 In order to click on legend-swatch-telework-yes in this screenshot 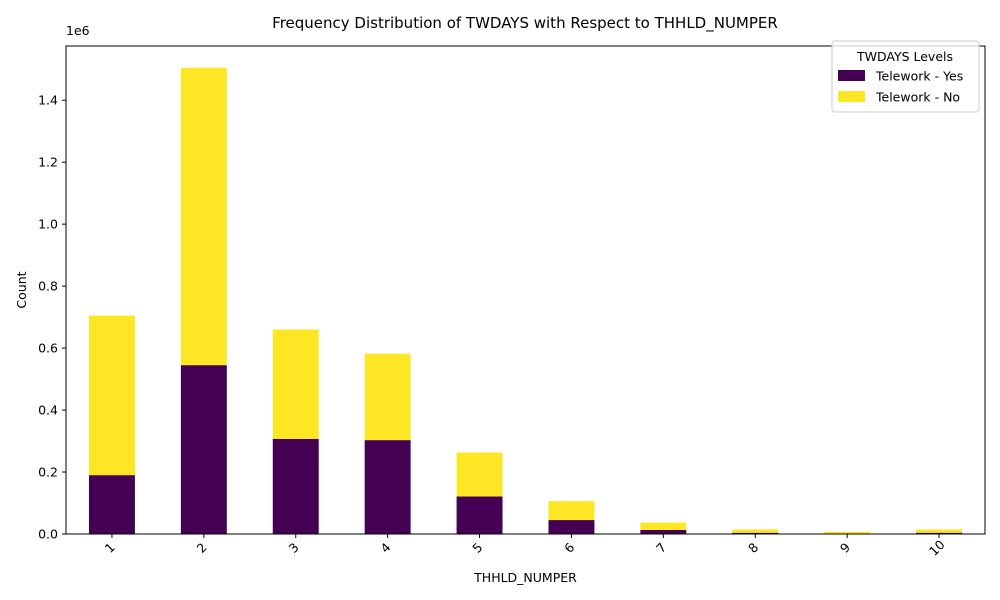, I will do `click(851, 75)`.